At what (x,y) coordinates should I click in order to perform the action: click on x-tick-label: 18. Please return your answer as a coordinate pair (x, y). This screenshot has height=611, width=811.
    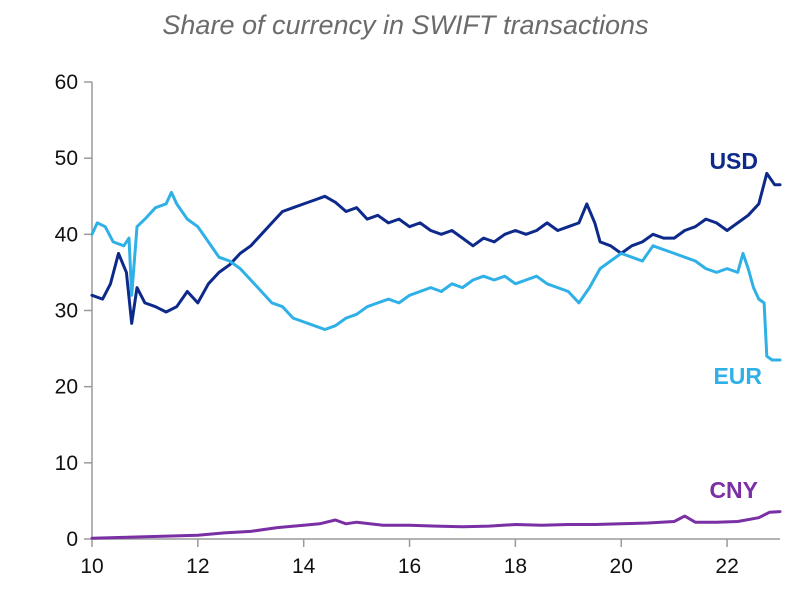
    Looking at the image, I should click on (515, 566).